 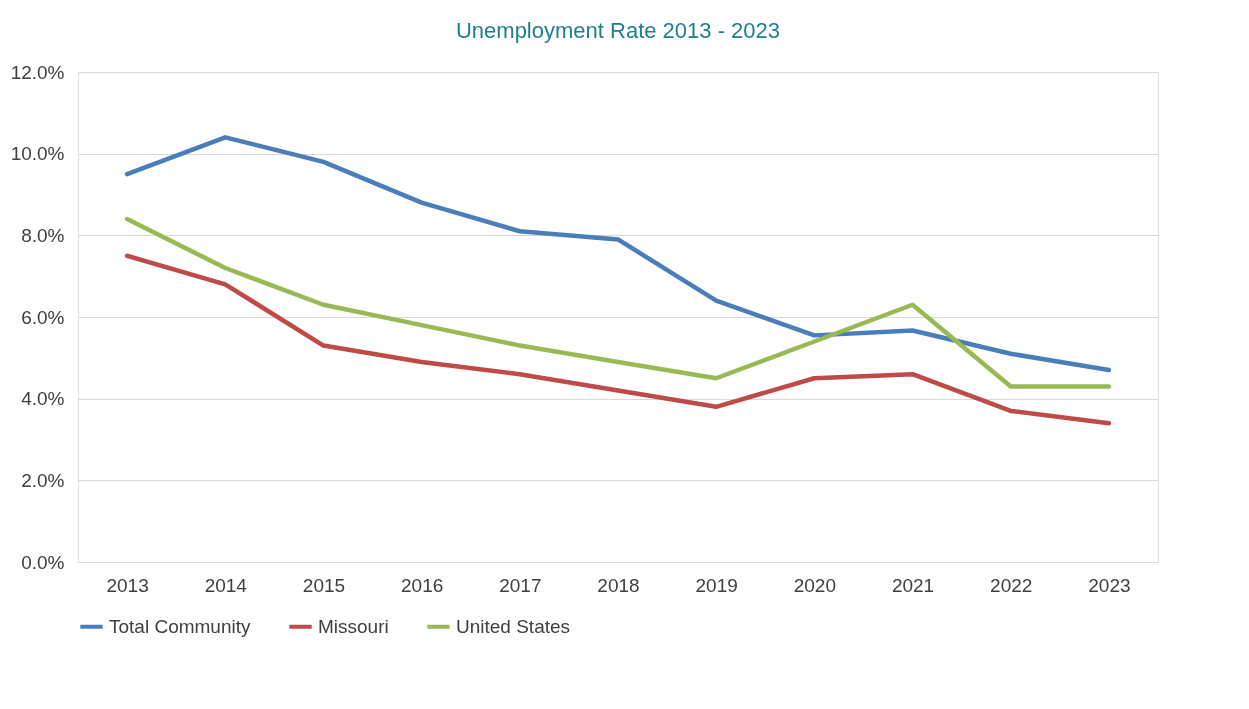 I want to click on x-tick-label: 2019, so click(x=716, y=585).